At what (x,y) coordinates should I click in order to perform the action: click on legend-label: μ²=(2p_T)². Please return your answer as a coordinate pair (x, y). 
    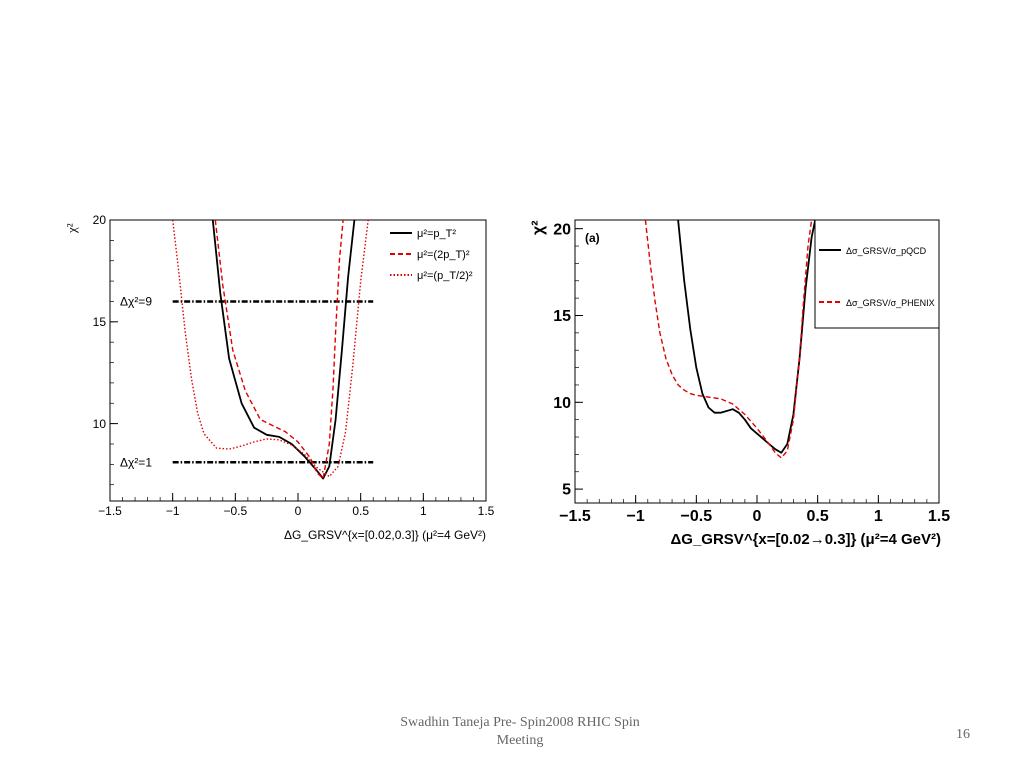
    Looking at the image, I should click on (443, 255).